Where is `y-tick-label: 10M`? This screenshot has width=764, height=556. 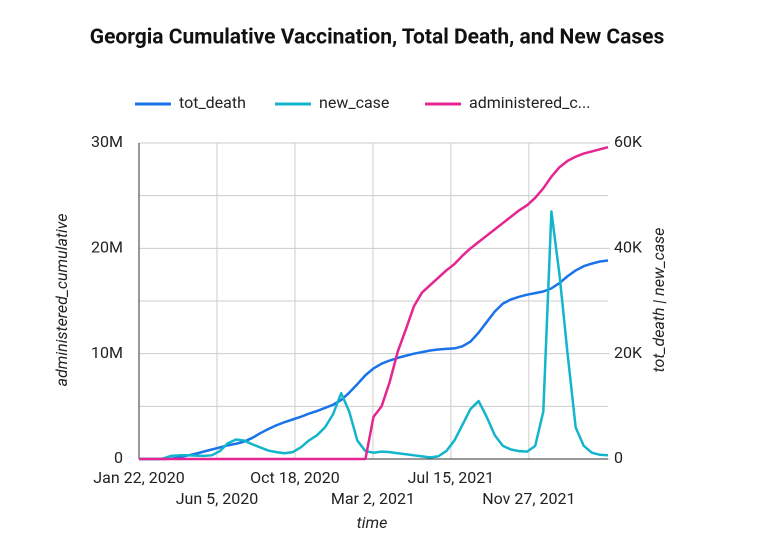 y-tick-label: 10M is located at coordinates (107, 352).